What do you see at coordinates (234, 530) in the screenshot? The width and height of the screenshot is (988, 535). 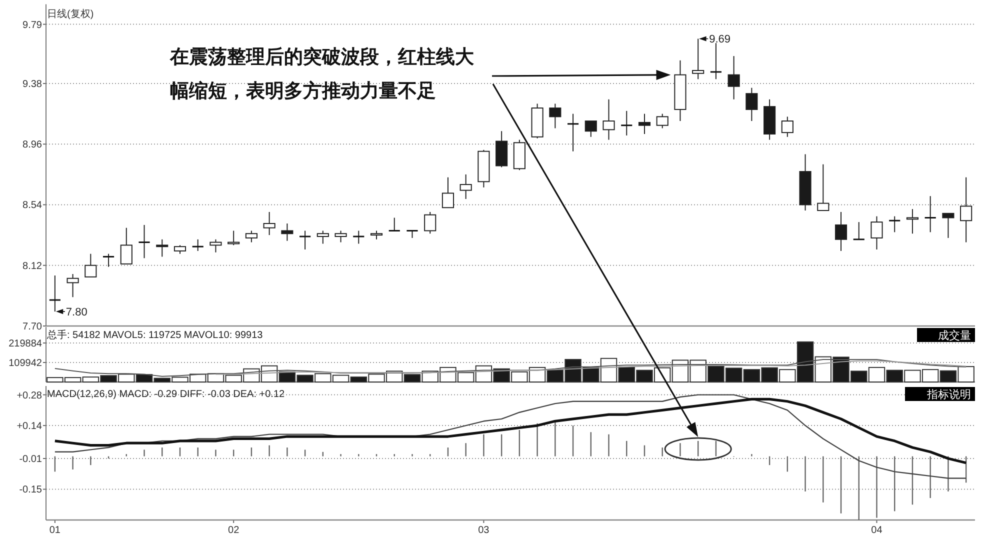 I see `x-tick-label: 02` at bounding box center [234, 530].